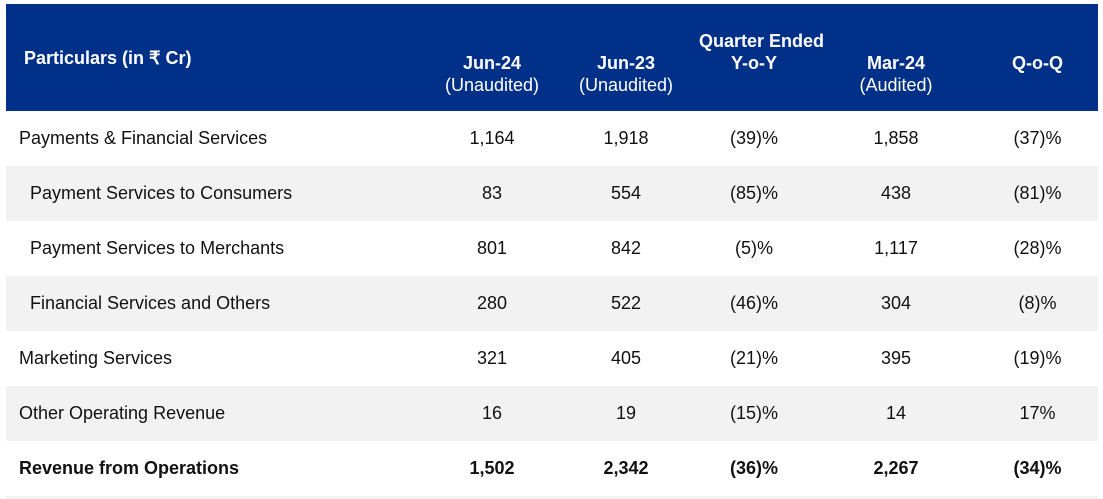 This screenshot has height=499, width=1103. Describe the element at coordinates (896, 85) in the screenshot. I see `column-note: (Audited)` at that location.